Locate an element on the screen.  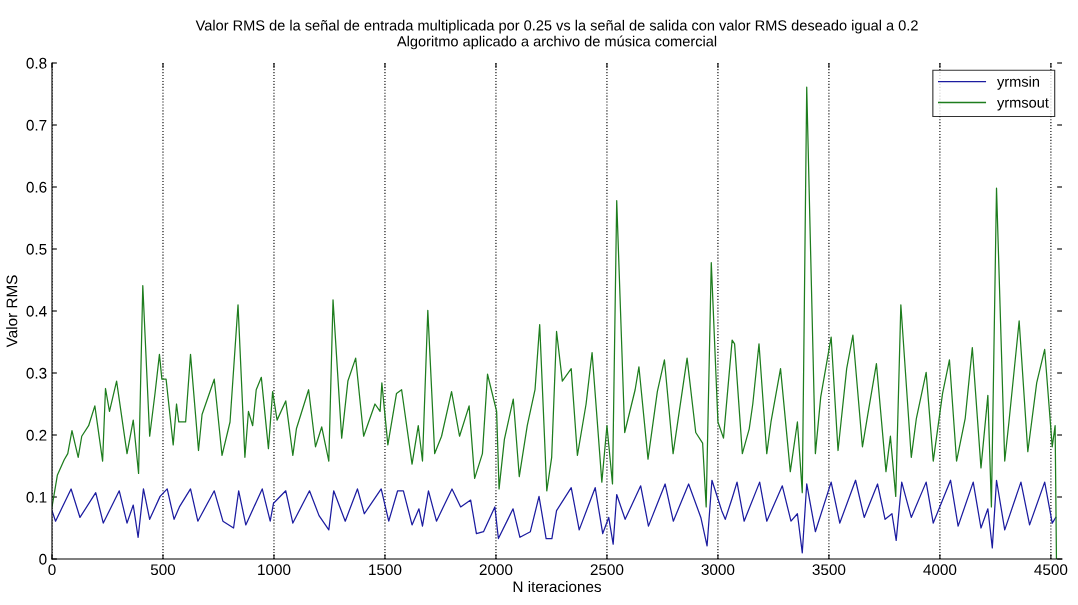
y-tick-label: 0 is located at coordinates (43, 559).